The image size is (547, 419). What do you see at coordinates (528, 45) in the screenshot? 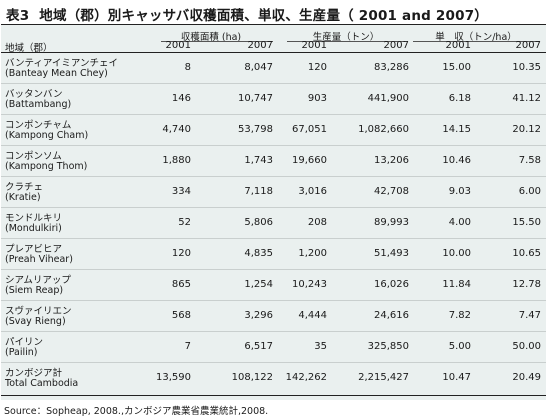
I see `yield-2007-header: 2007` at bounding box center [528, 45].